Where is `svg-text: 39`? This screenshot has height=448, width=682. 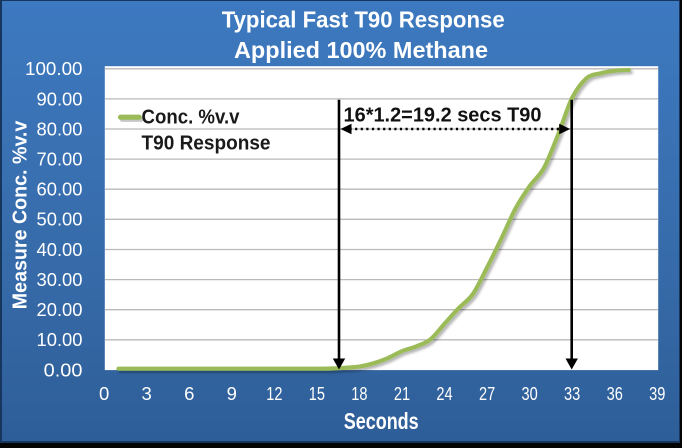 svg-text: 39 is located at coordinates (657, 393).